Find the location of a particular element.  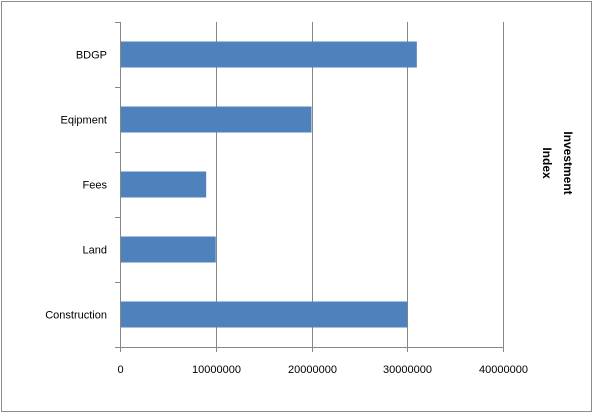

x-tick-label: 40000000 is located at coordinates (503, 370).